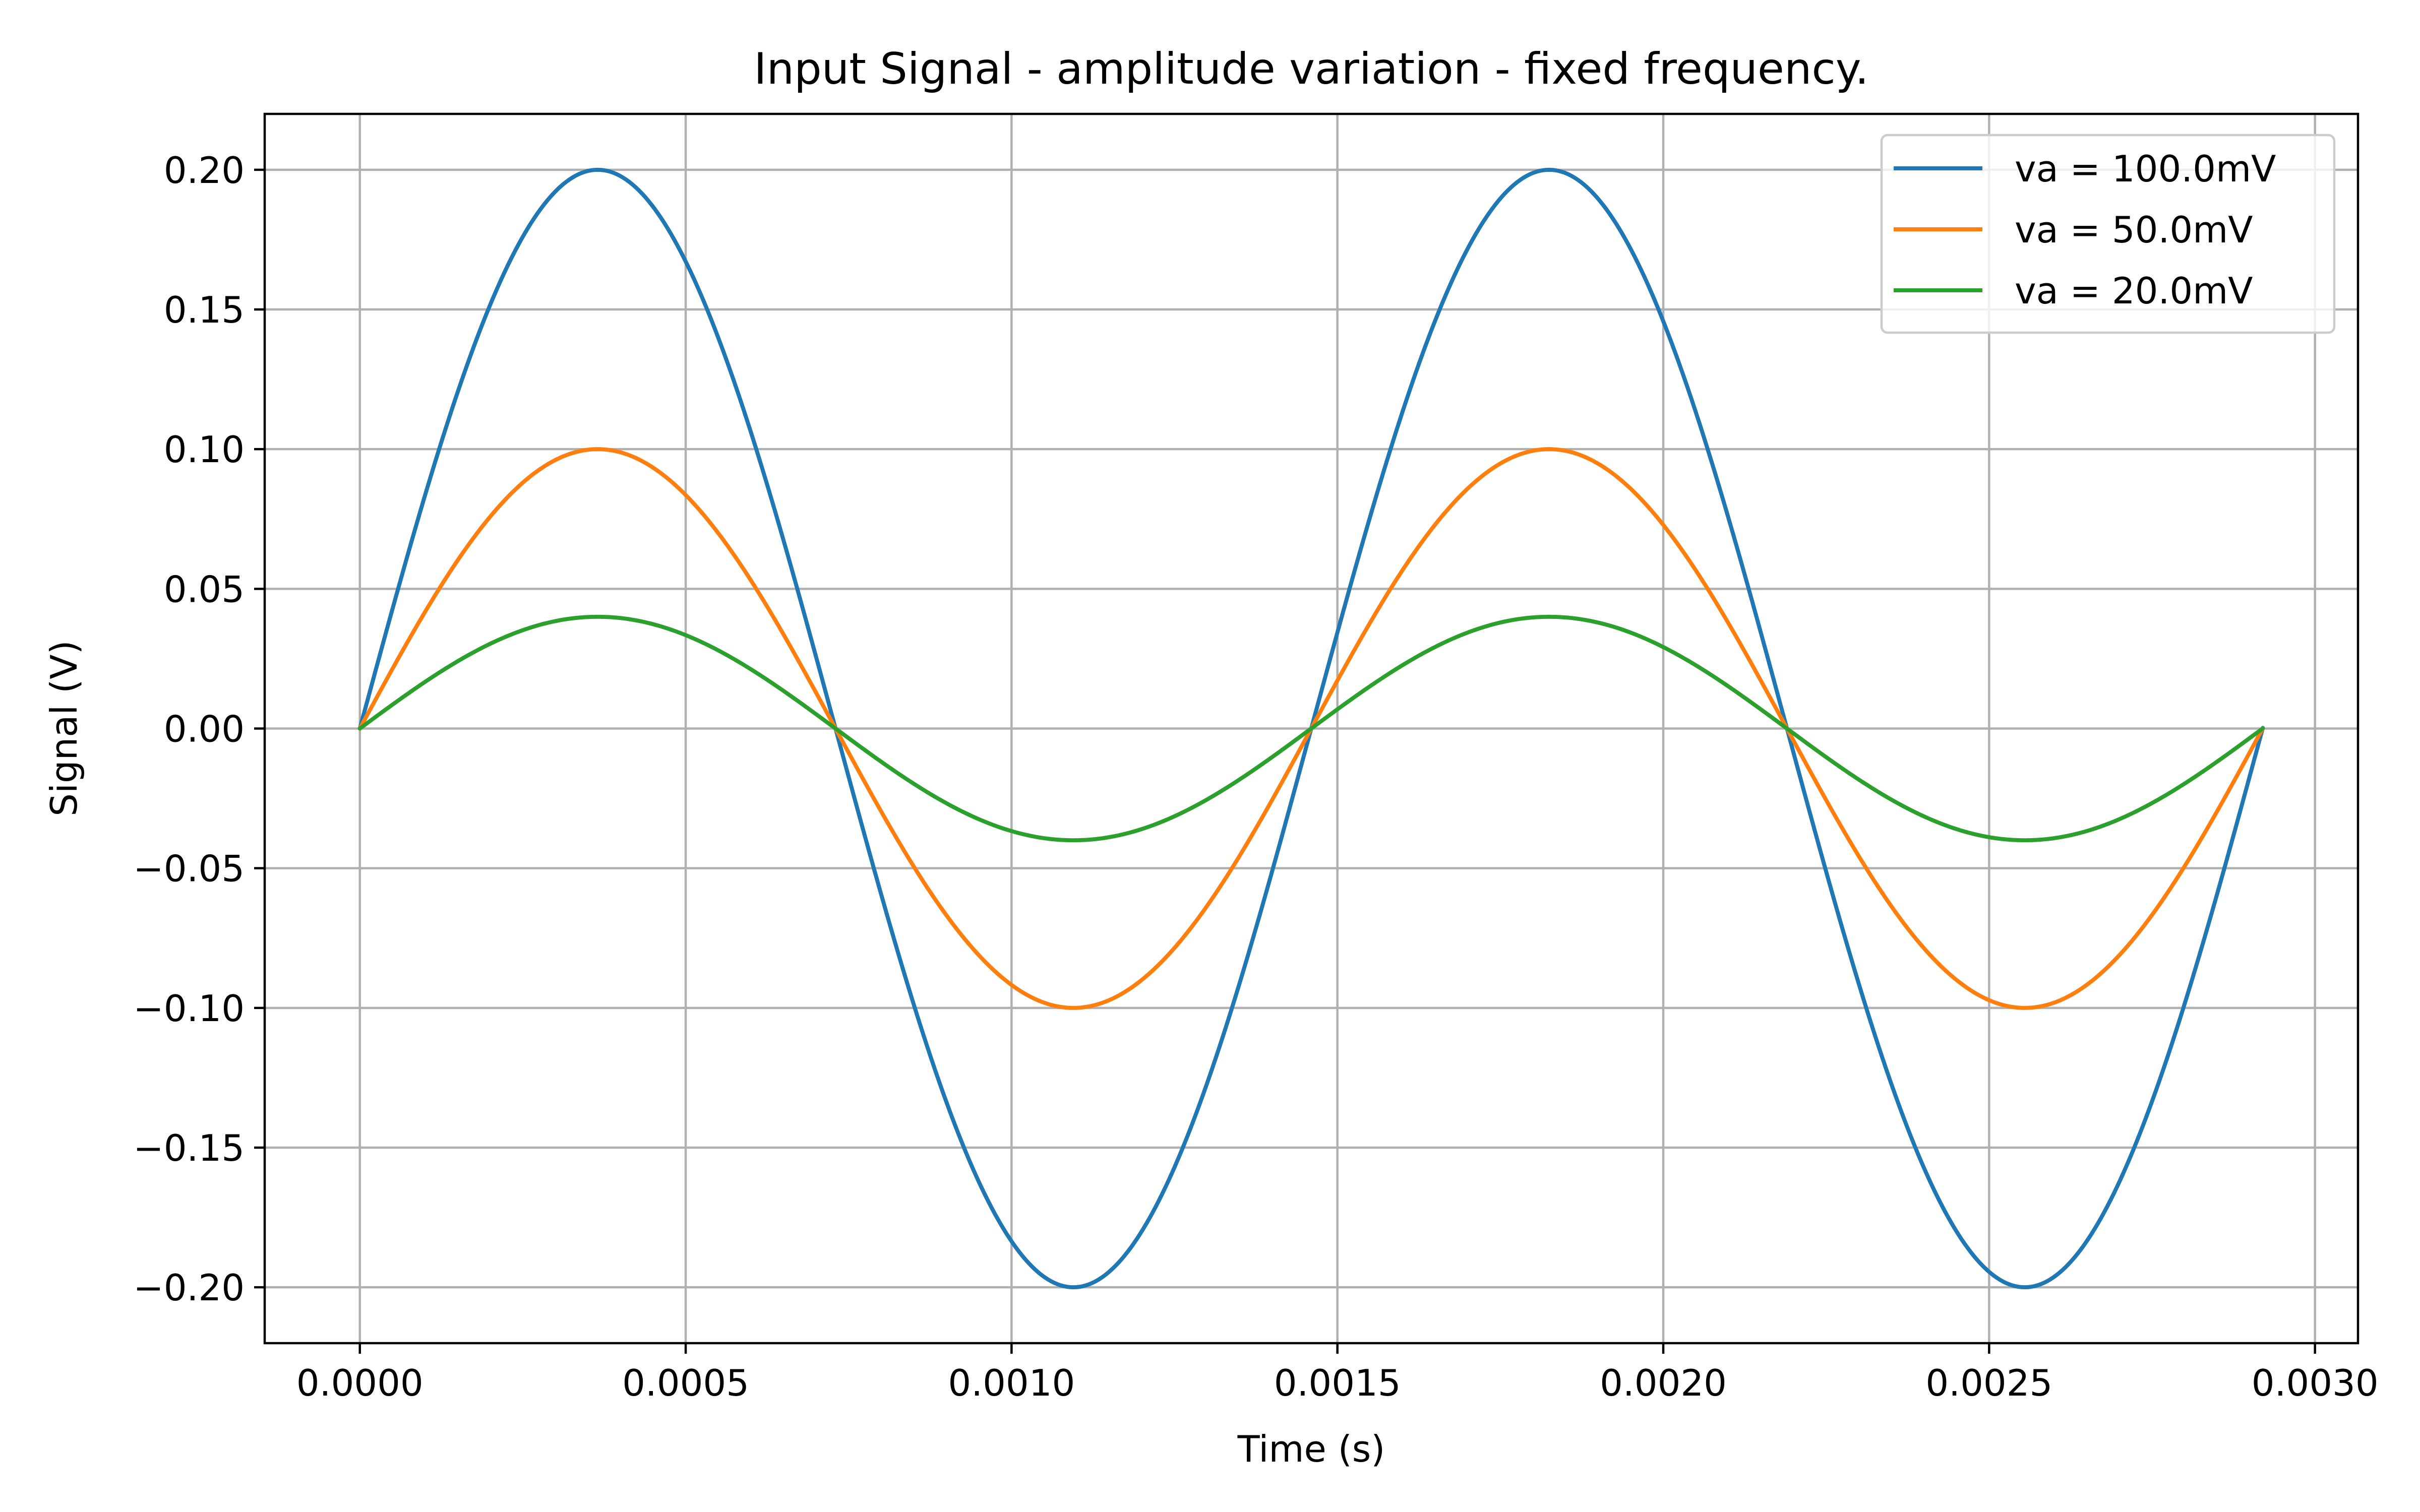 The height and width of the screenshot is (1512, 2420). I want to click on y-tick-label: 0.10, so click(204, 449).